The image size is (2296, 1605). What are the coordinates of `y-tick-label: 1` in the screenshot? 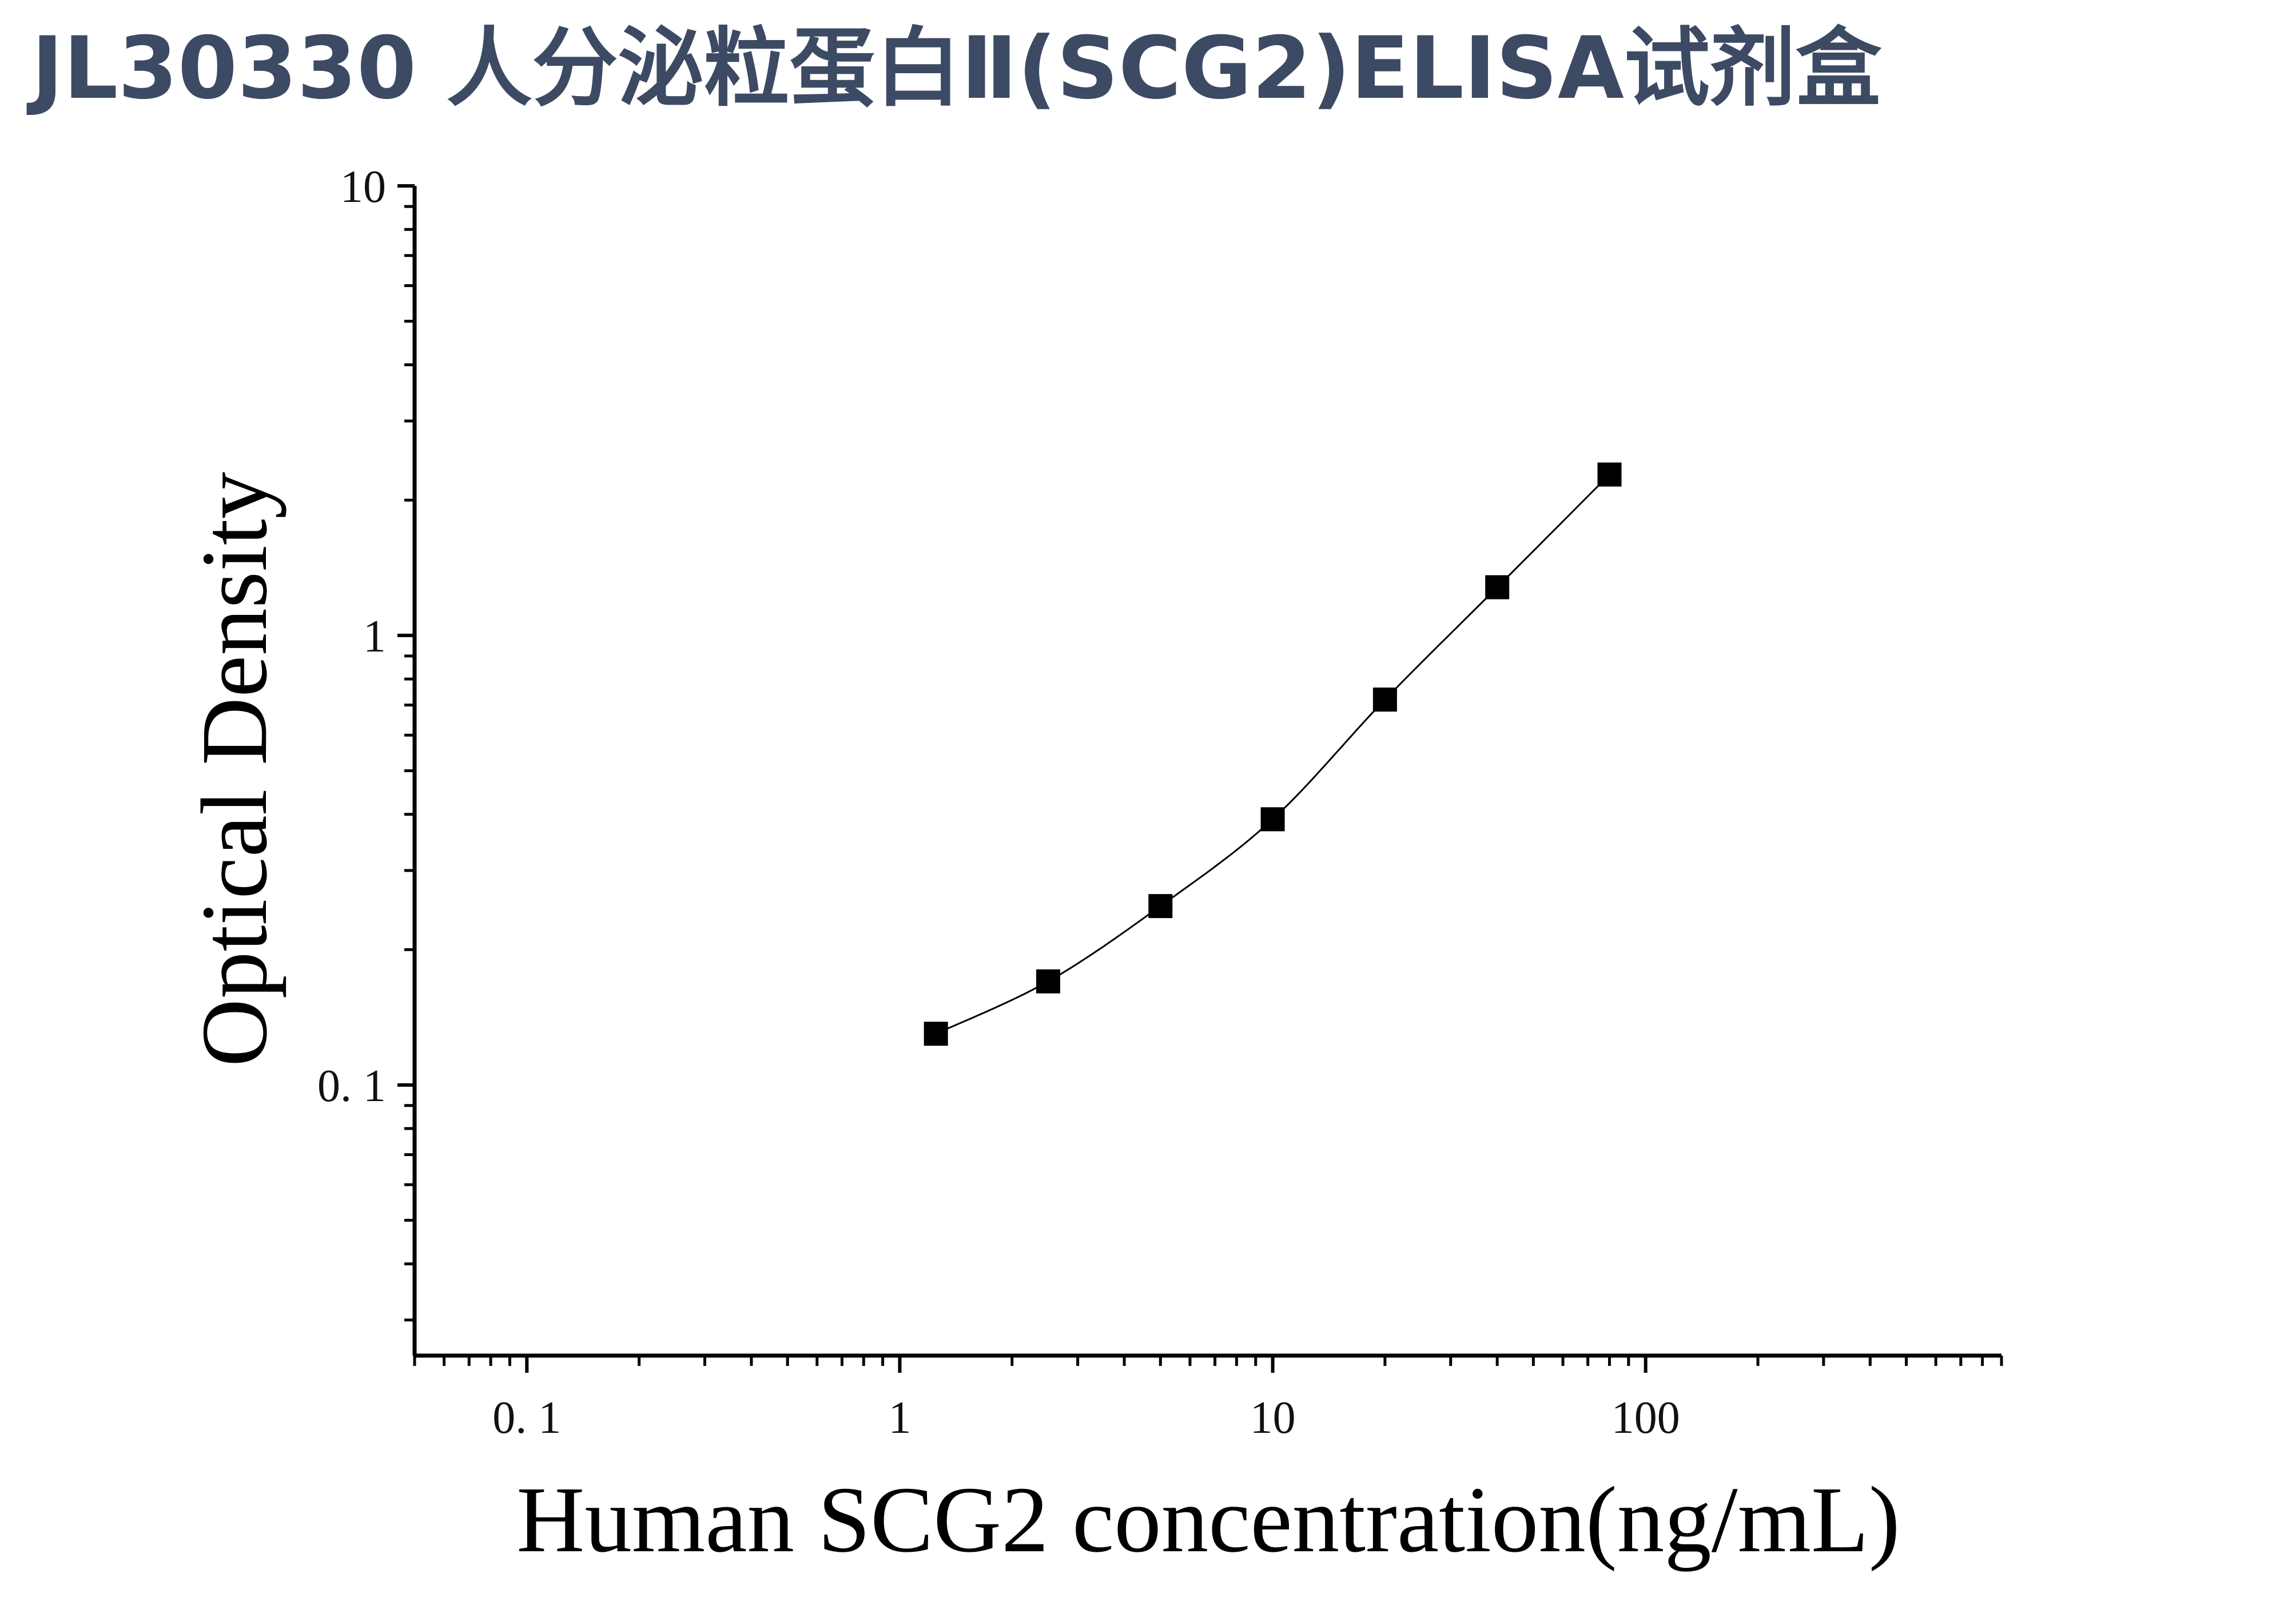 It's located at (375, 636).